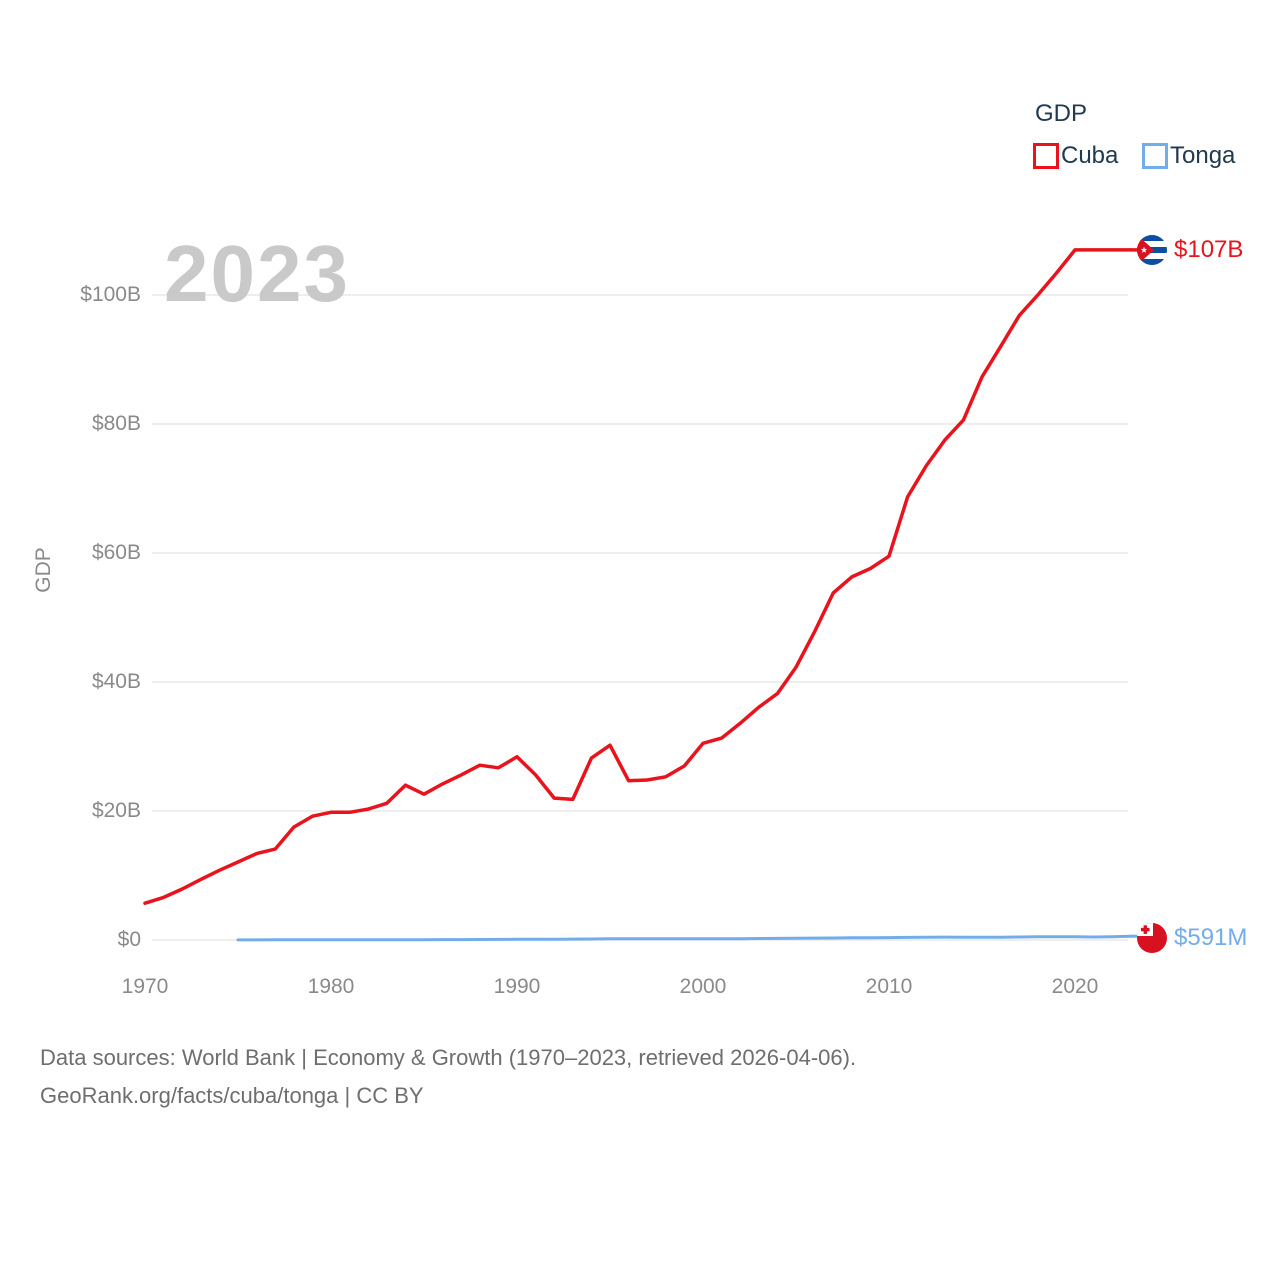  Describe the element at coordinates (703, 986) in the screenshot. I see `x-tick-2000: 2000` at that location.